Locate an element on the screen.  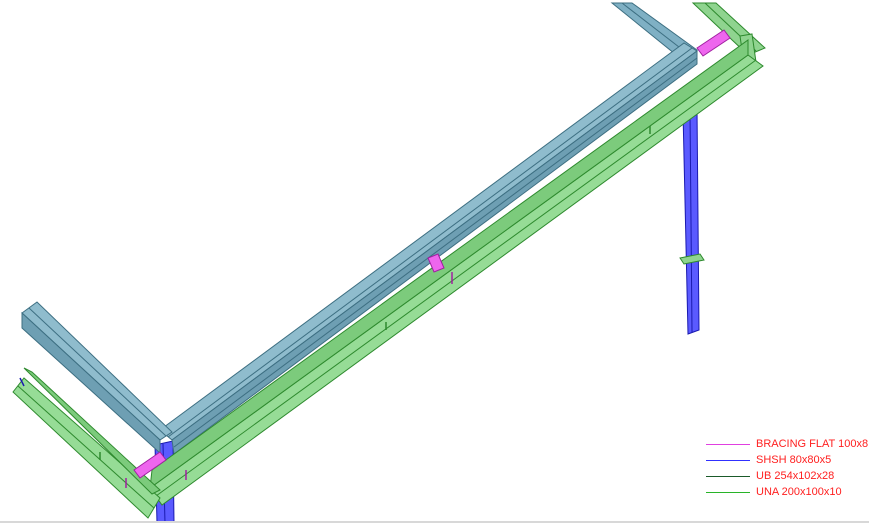
una-angle-left-return-leg is located at coordinates (92, 431).